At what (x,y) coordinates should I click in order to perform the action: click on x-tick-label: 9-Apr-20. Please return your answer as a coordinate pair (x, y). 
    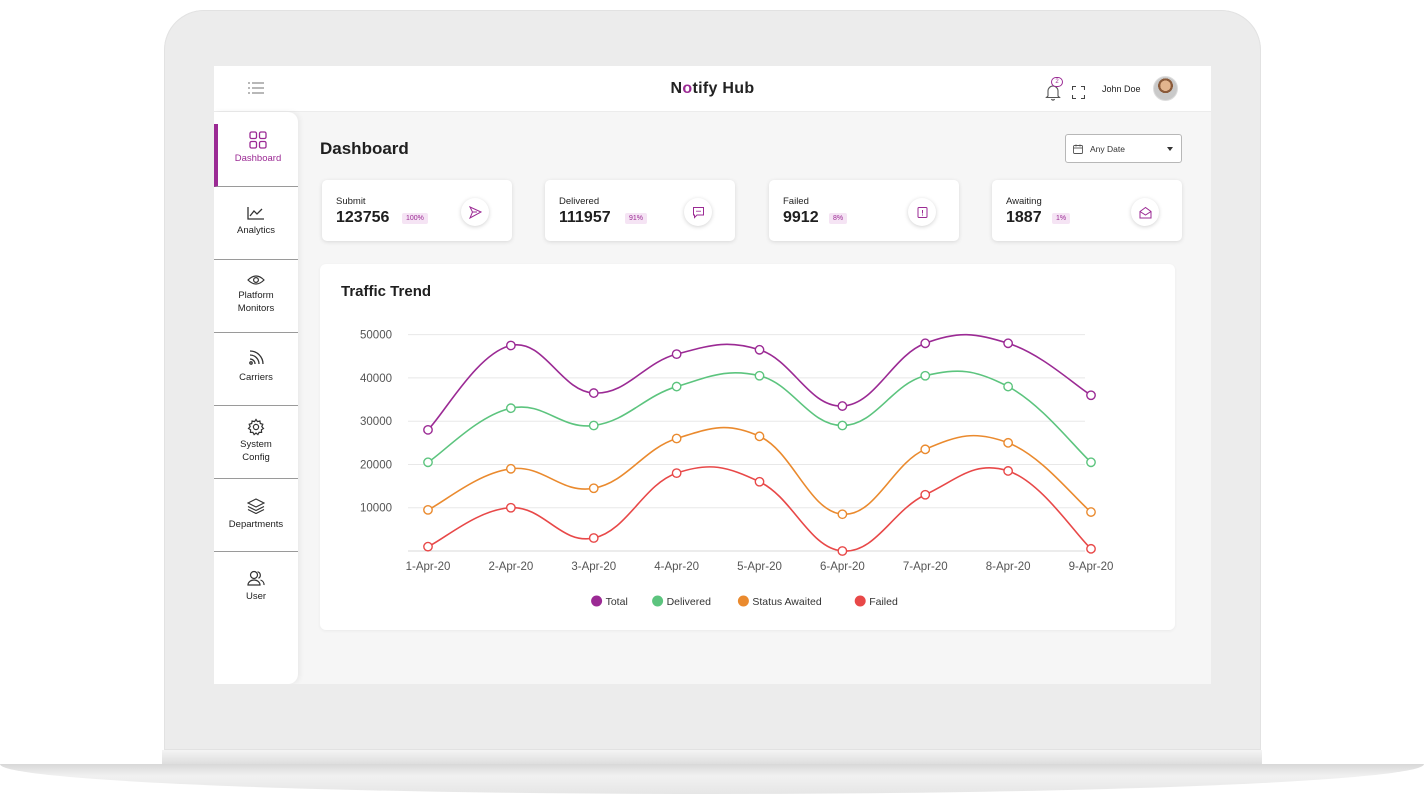
    Looking at the image, I should click on (1091, 567).